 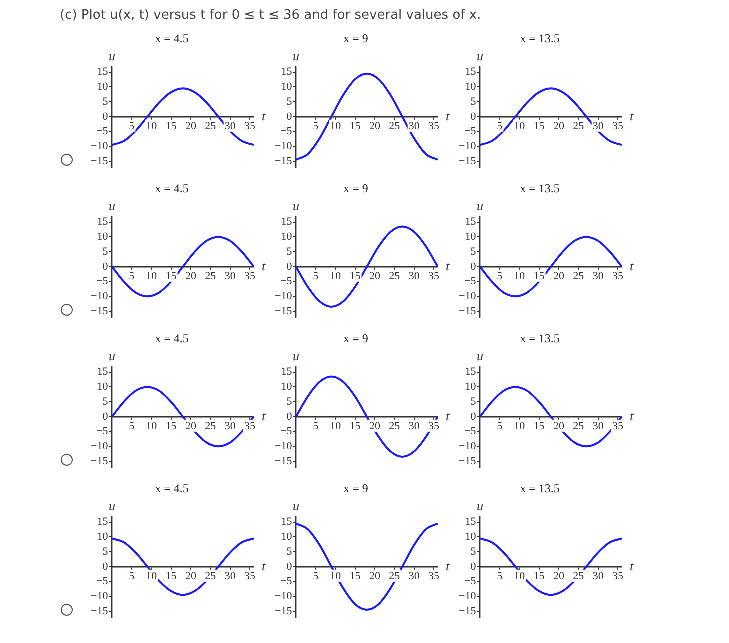 What do you see at coordinates (540, 338) in the screenshot?
I see `chart-title: x = 13.5` at bounding box center [540, 338].